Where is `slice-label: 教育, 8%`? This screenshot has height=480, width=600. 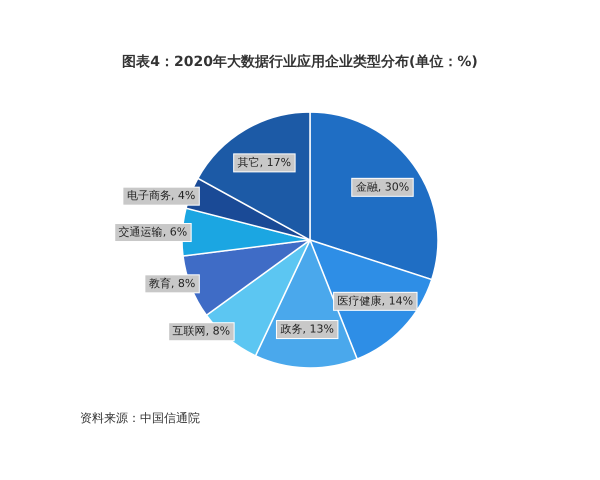 slice-label: 教育, 8% is located at coordinates (172, 283).